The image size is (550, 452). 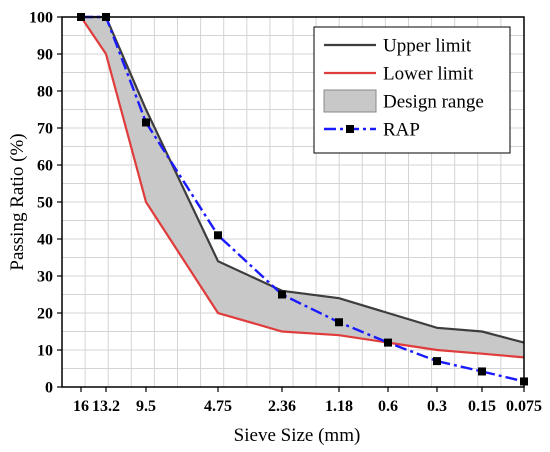 I want to click on legend-label-lower-limit: Lower limit, so click(x=428, y=74).